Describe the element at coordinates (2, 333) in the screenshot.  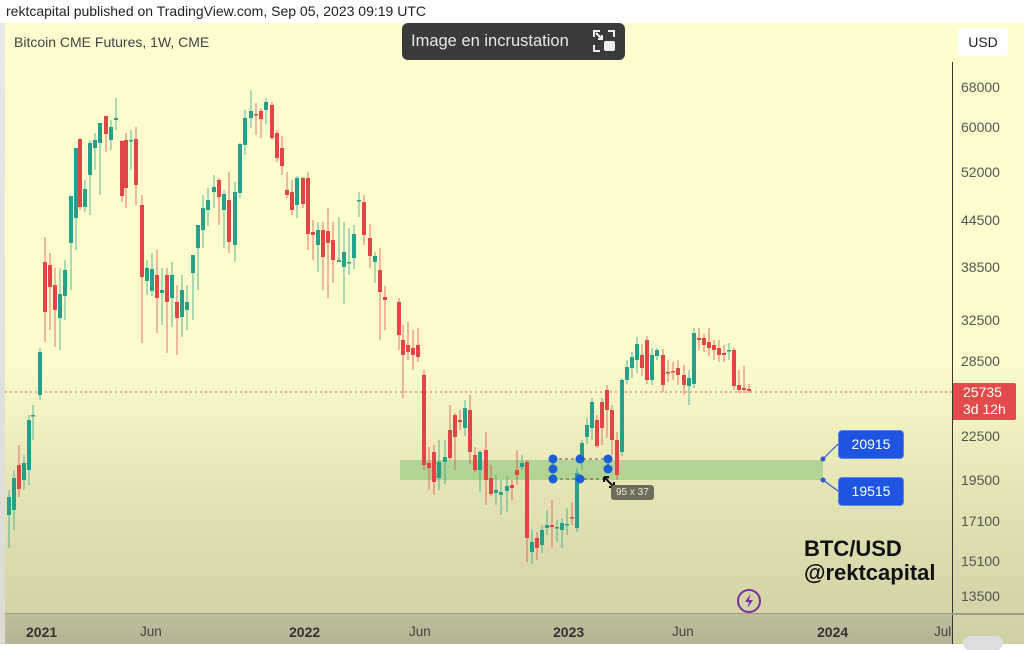
I see `left-border` at that location.